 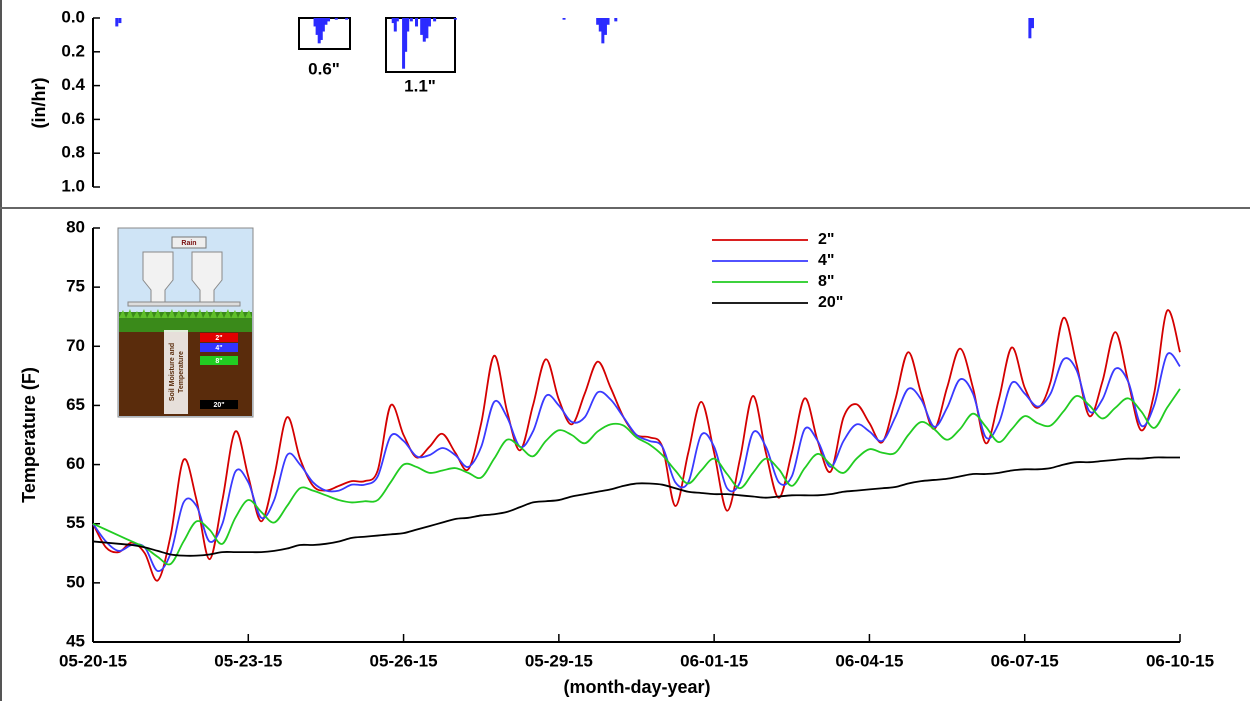 What do you see at coordinates (826, 281) in the screenshot?
I see `legend-label: 8"` at bounding box center [826, 281].